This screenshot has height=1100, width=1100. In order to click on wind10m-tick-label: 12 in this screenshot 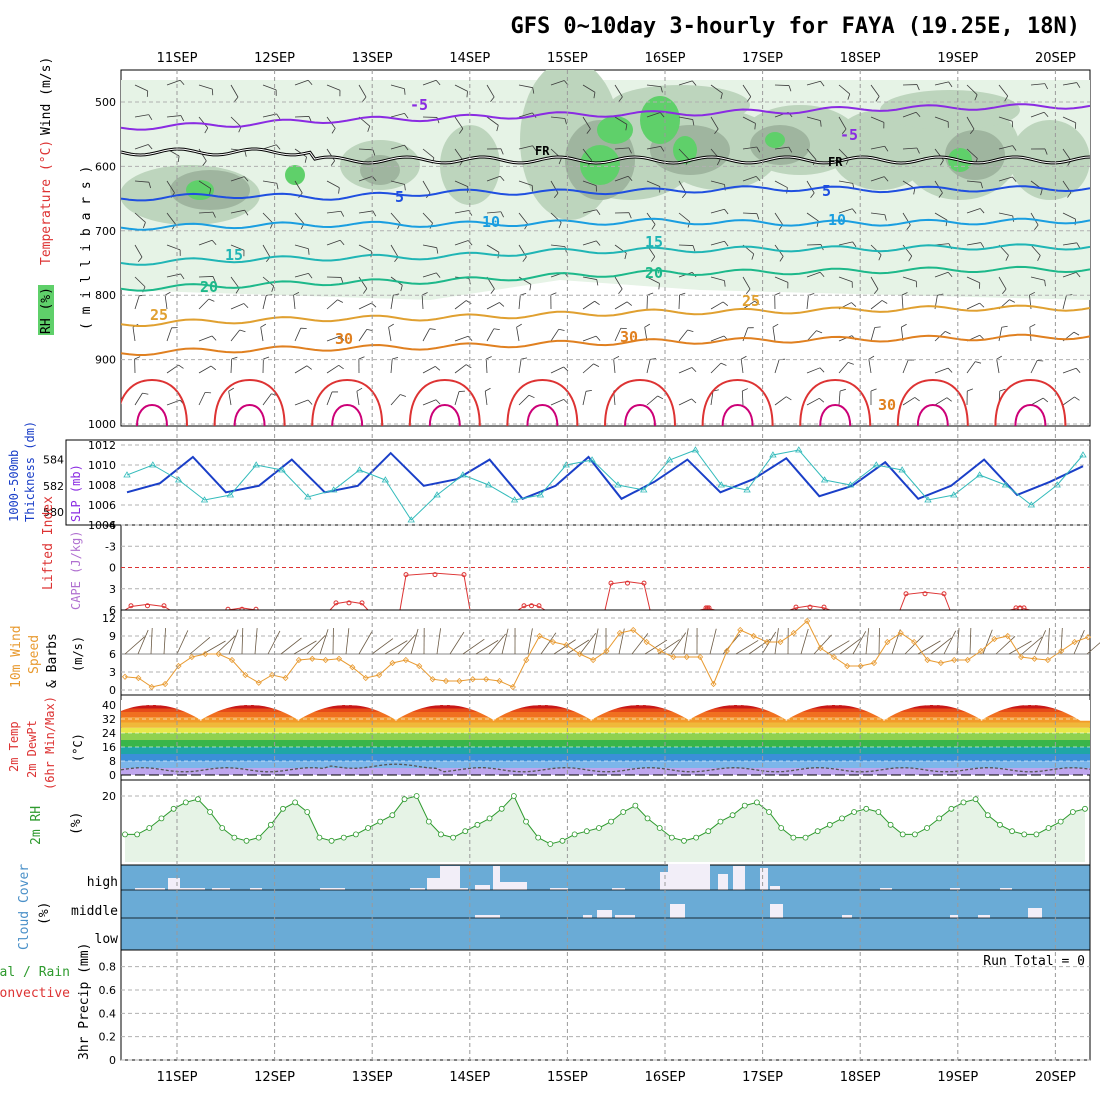, I will do `click(109, 618)`.